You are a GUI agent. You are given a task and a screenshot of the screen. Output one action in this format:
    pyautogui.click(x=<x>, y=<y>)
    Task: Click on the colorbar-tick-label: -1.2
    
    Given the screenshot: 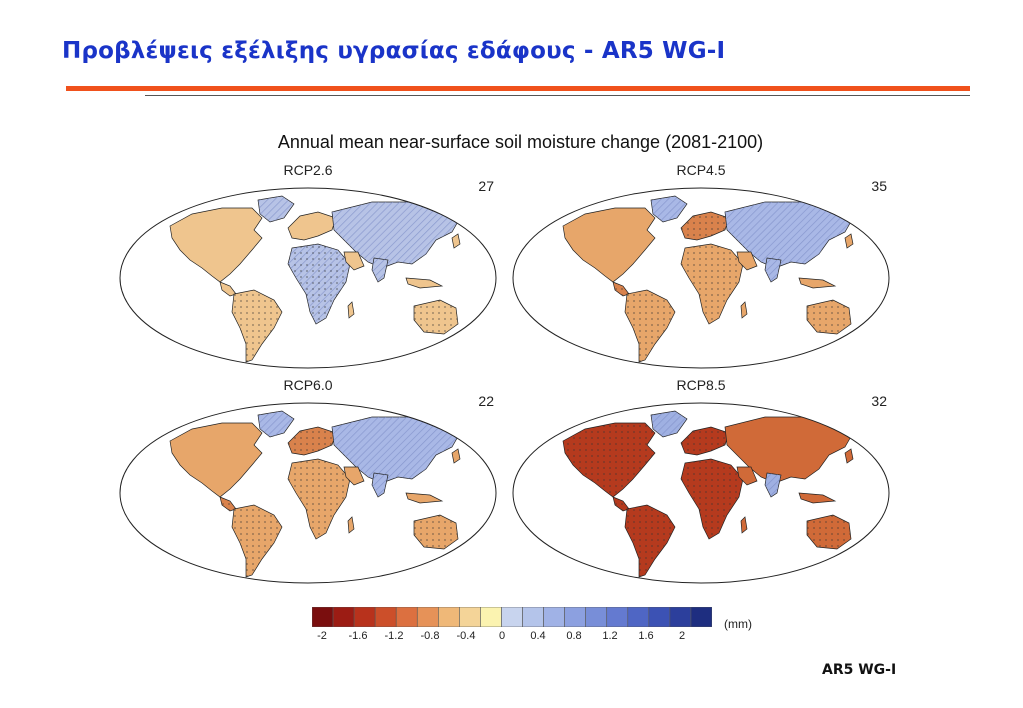 What is the action you would take?
    pyautogui.click(x=394, y=636)
    